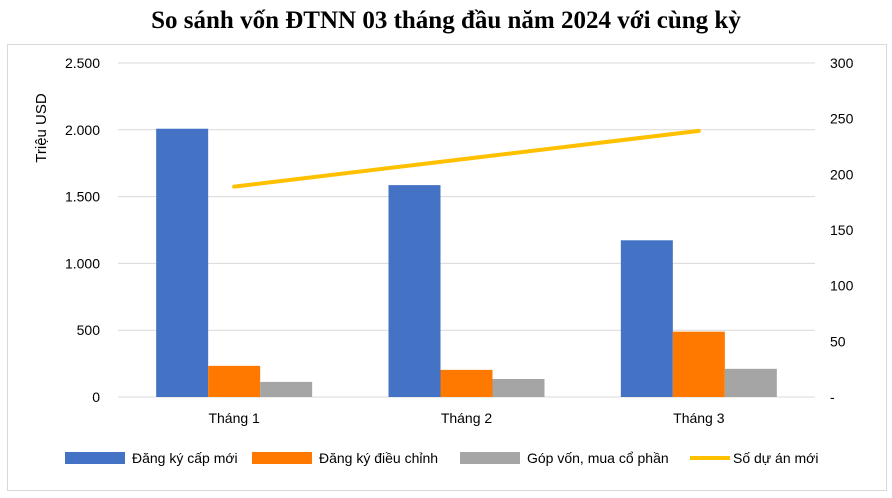 This screenshot has height=498, width=892. I want to click on y-tick-label: 1.500, so click(82, 197).